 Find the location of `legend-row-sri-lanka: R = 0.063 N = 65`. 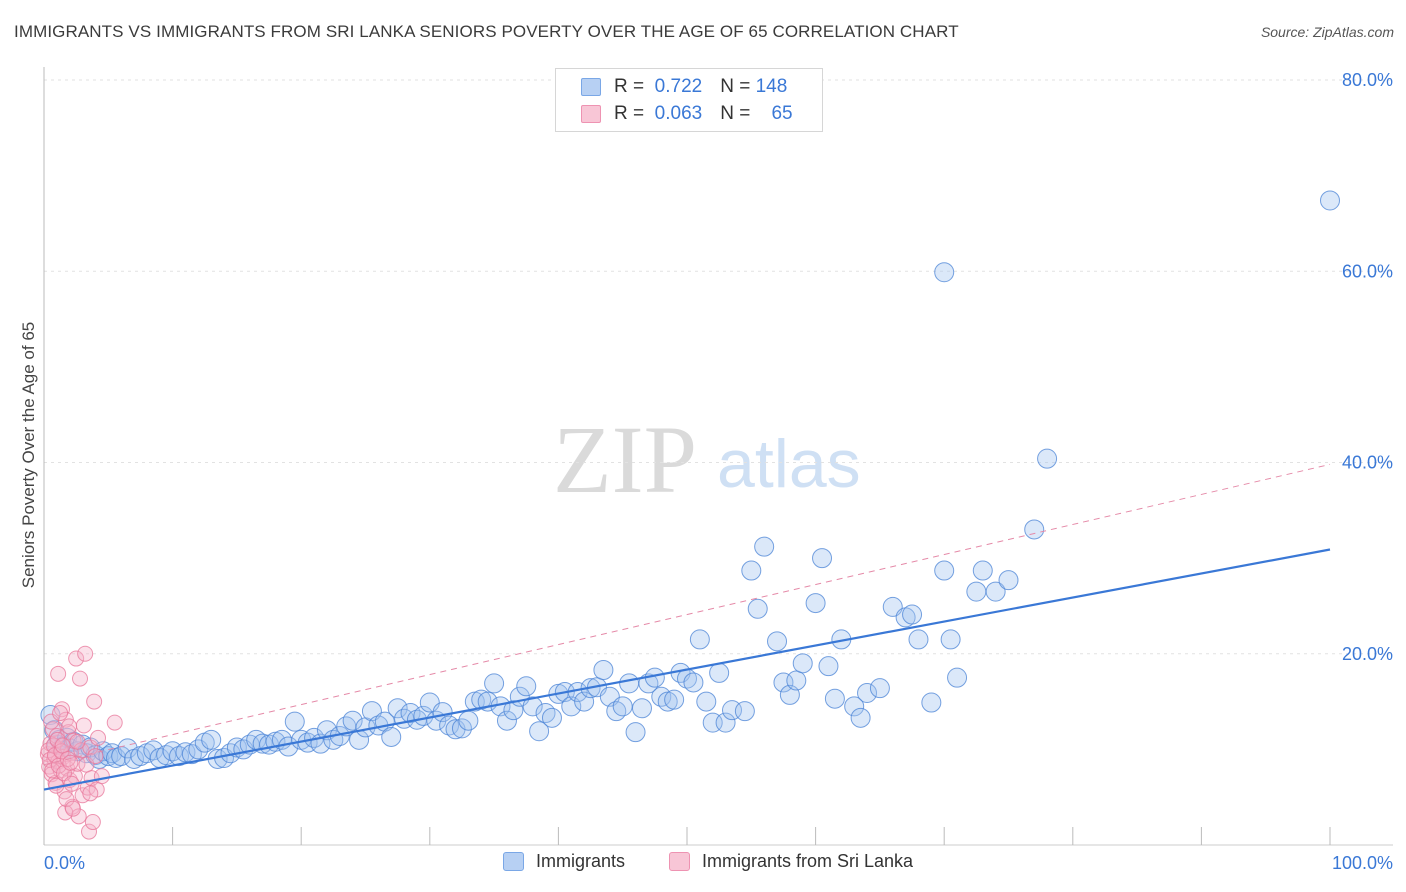

legend-row-sri-lanka: R = 0.063 N = 65 is located at coordinates (687, 114).